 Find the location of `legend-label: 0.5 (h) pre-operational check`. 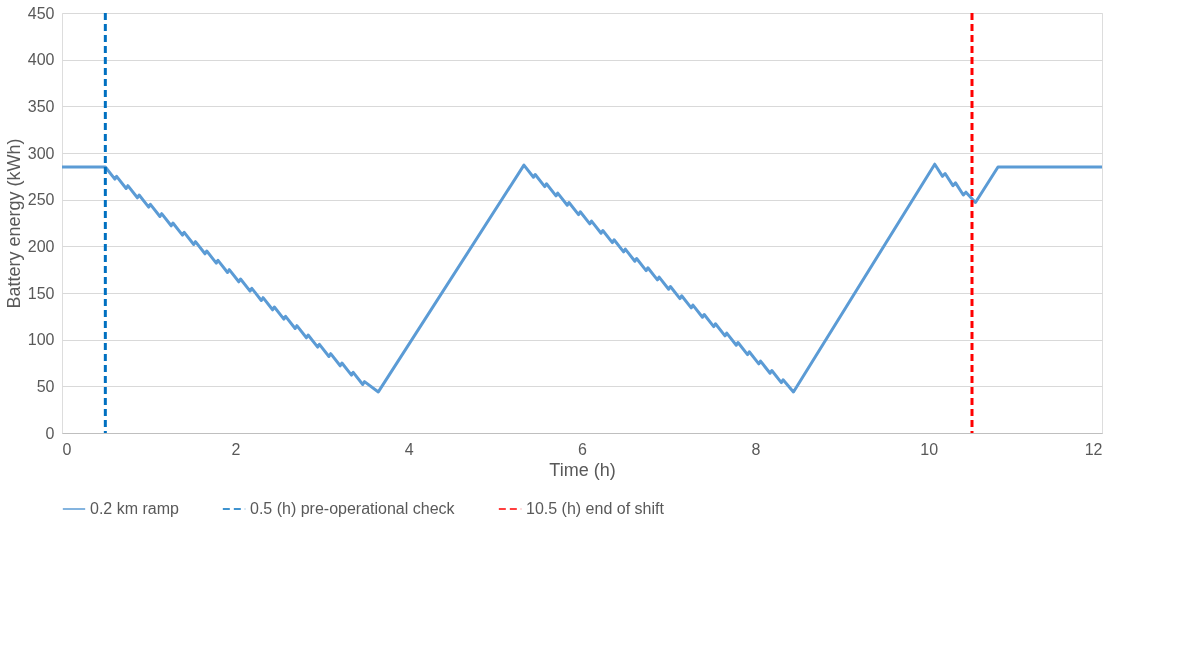

legend-label: 0.5 (h) pre-operational check is located at coordinates (353, 508).